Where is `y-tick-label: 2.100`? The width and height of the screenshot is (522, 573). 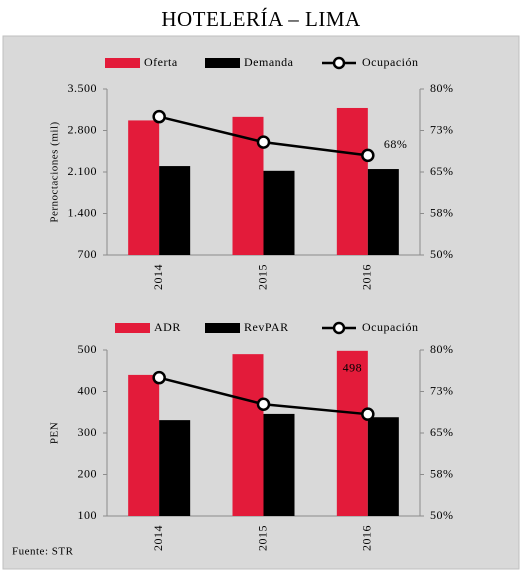 y-tick-label: 2.100 is located at coordinates (83, 171).